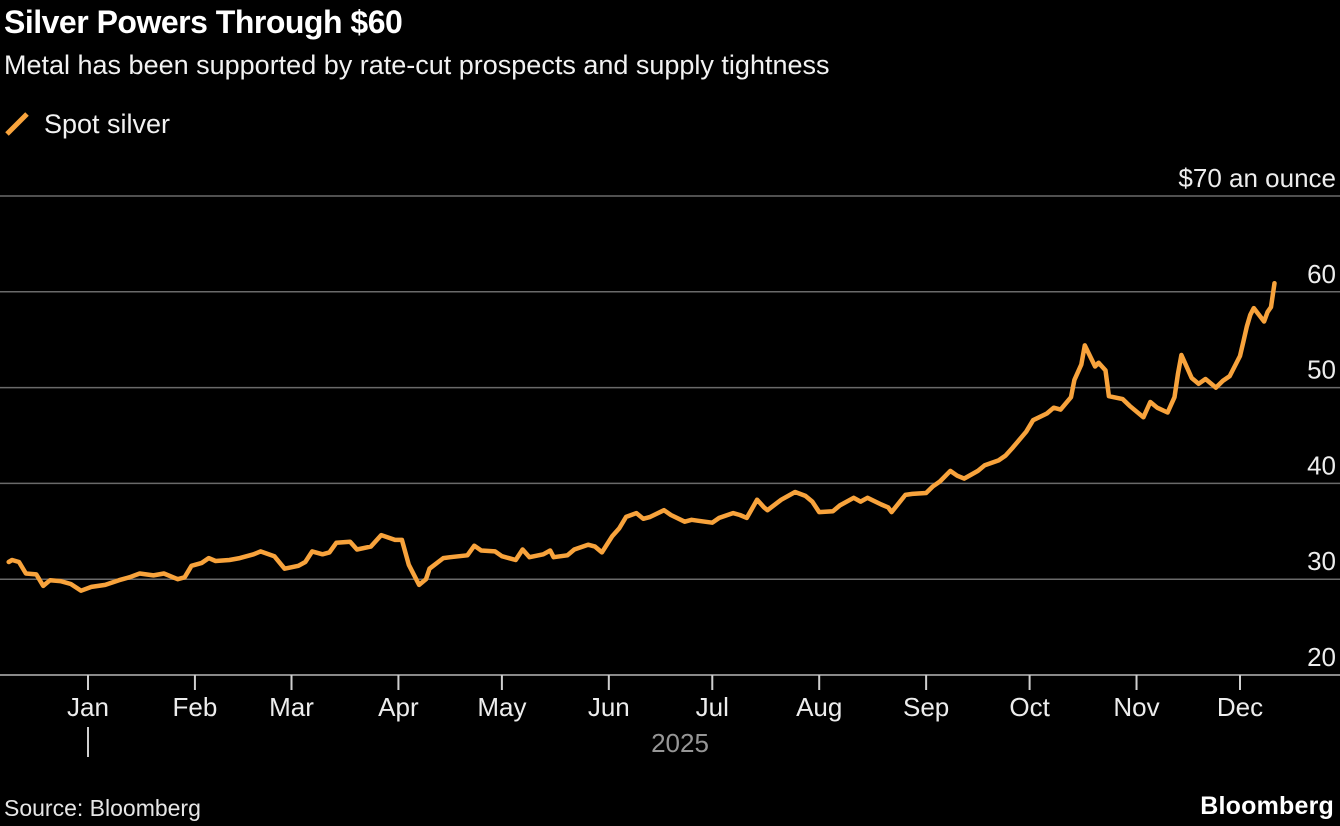 This screenshot has height=826, width=1340. Describe the element at coordinates (1240, 707) in the screenshot. I see `x-axis-label-dec: Dec` at that location.